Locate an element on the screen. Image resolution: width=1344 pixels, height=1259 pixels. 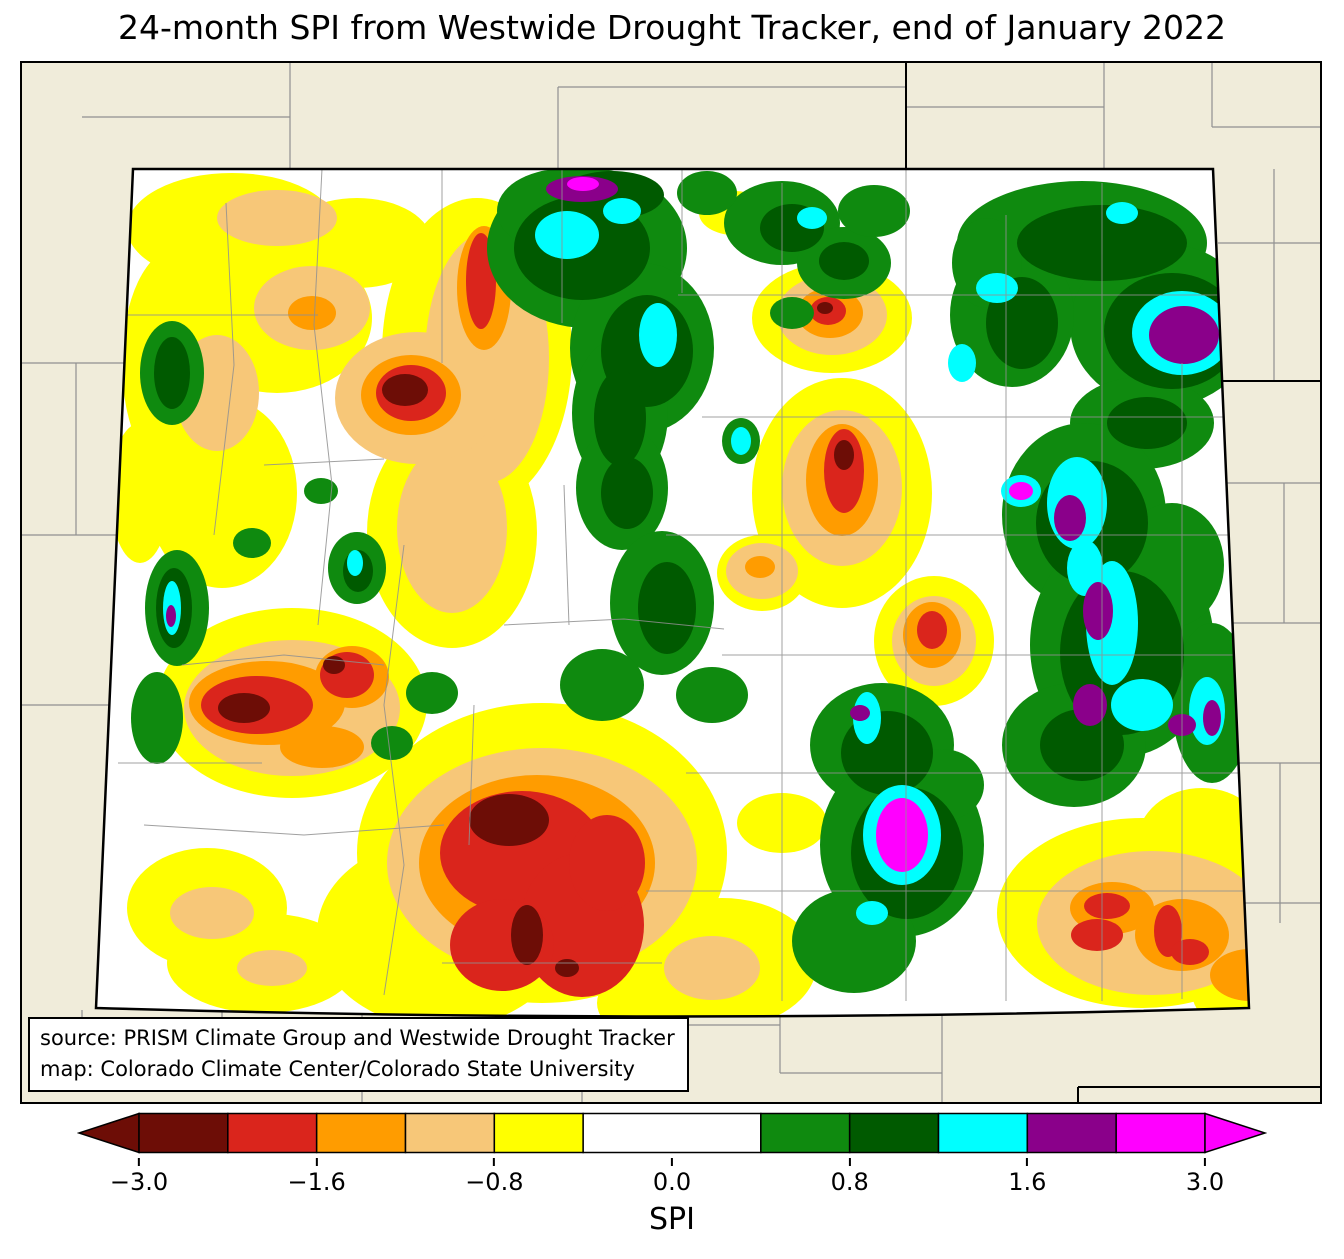
colorbar-tick: −1.6 is located at coordinates (317, 1177).